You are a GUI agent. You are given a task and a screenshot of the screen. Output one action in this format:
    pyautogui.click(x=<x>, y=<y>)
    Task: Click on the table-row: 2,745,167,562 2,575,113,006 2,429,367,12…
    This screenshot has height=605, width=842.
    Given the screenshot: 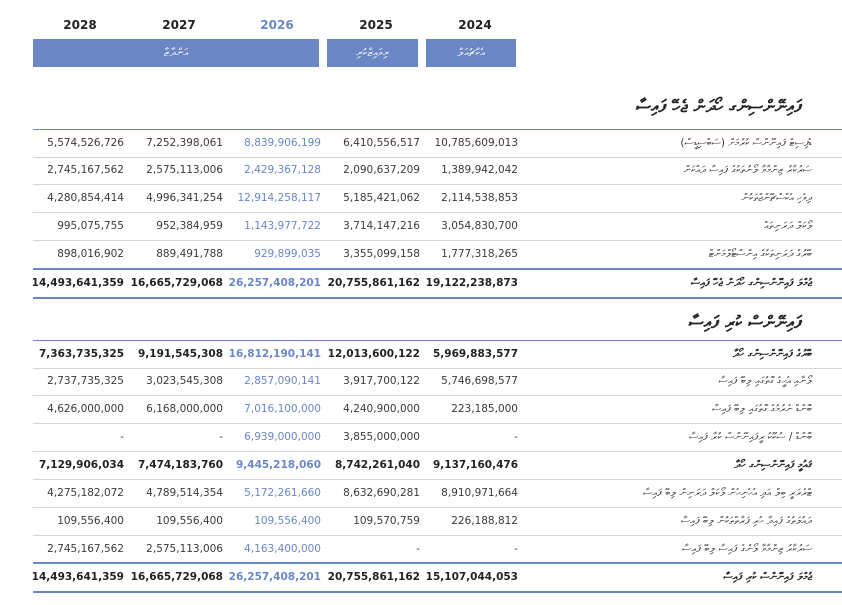 What is the action you would take?
    pyautogui.click(x=437, y=171)
    